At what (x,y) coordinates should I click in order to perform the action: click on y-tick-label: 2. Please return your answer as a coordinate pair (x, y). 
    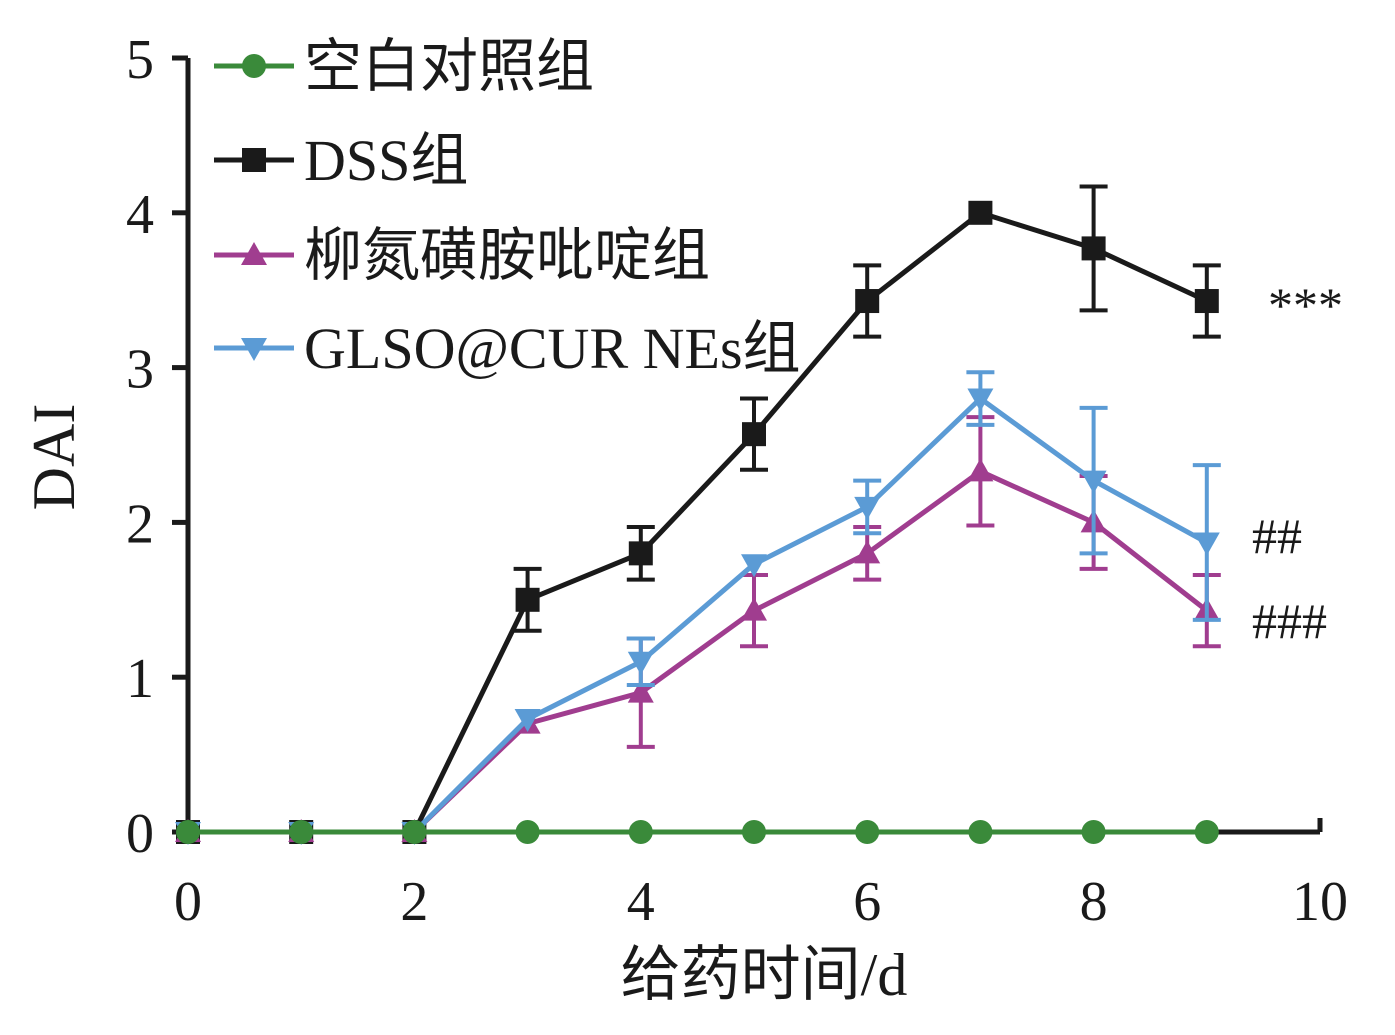
    Looking at the image, I should click on (140, 524).